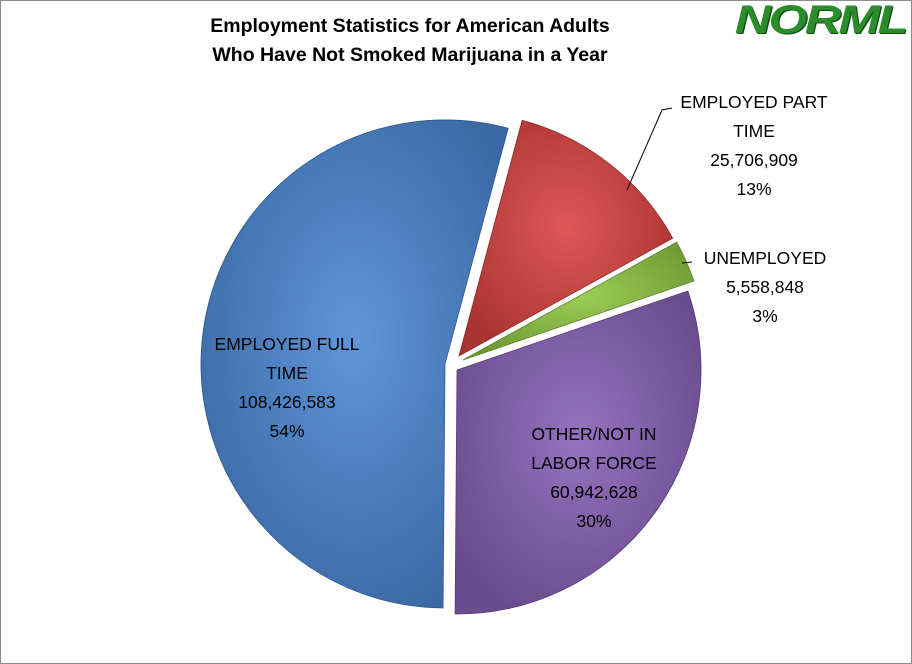  Describe the element at coordinates (578, 301) in the screenshot. I see `pie-slice-unemployed` at that location.